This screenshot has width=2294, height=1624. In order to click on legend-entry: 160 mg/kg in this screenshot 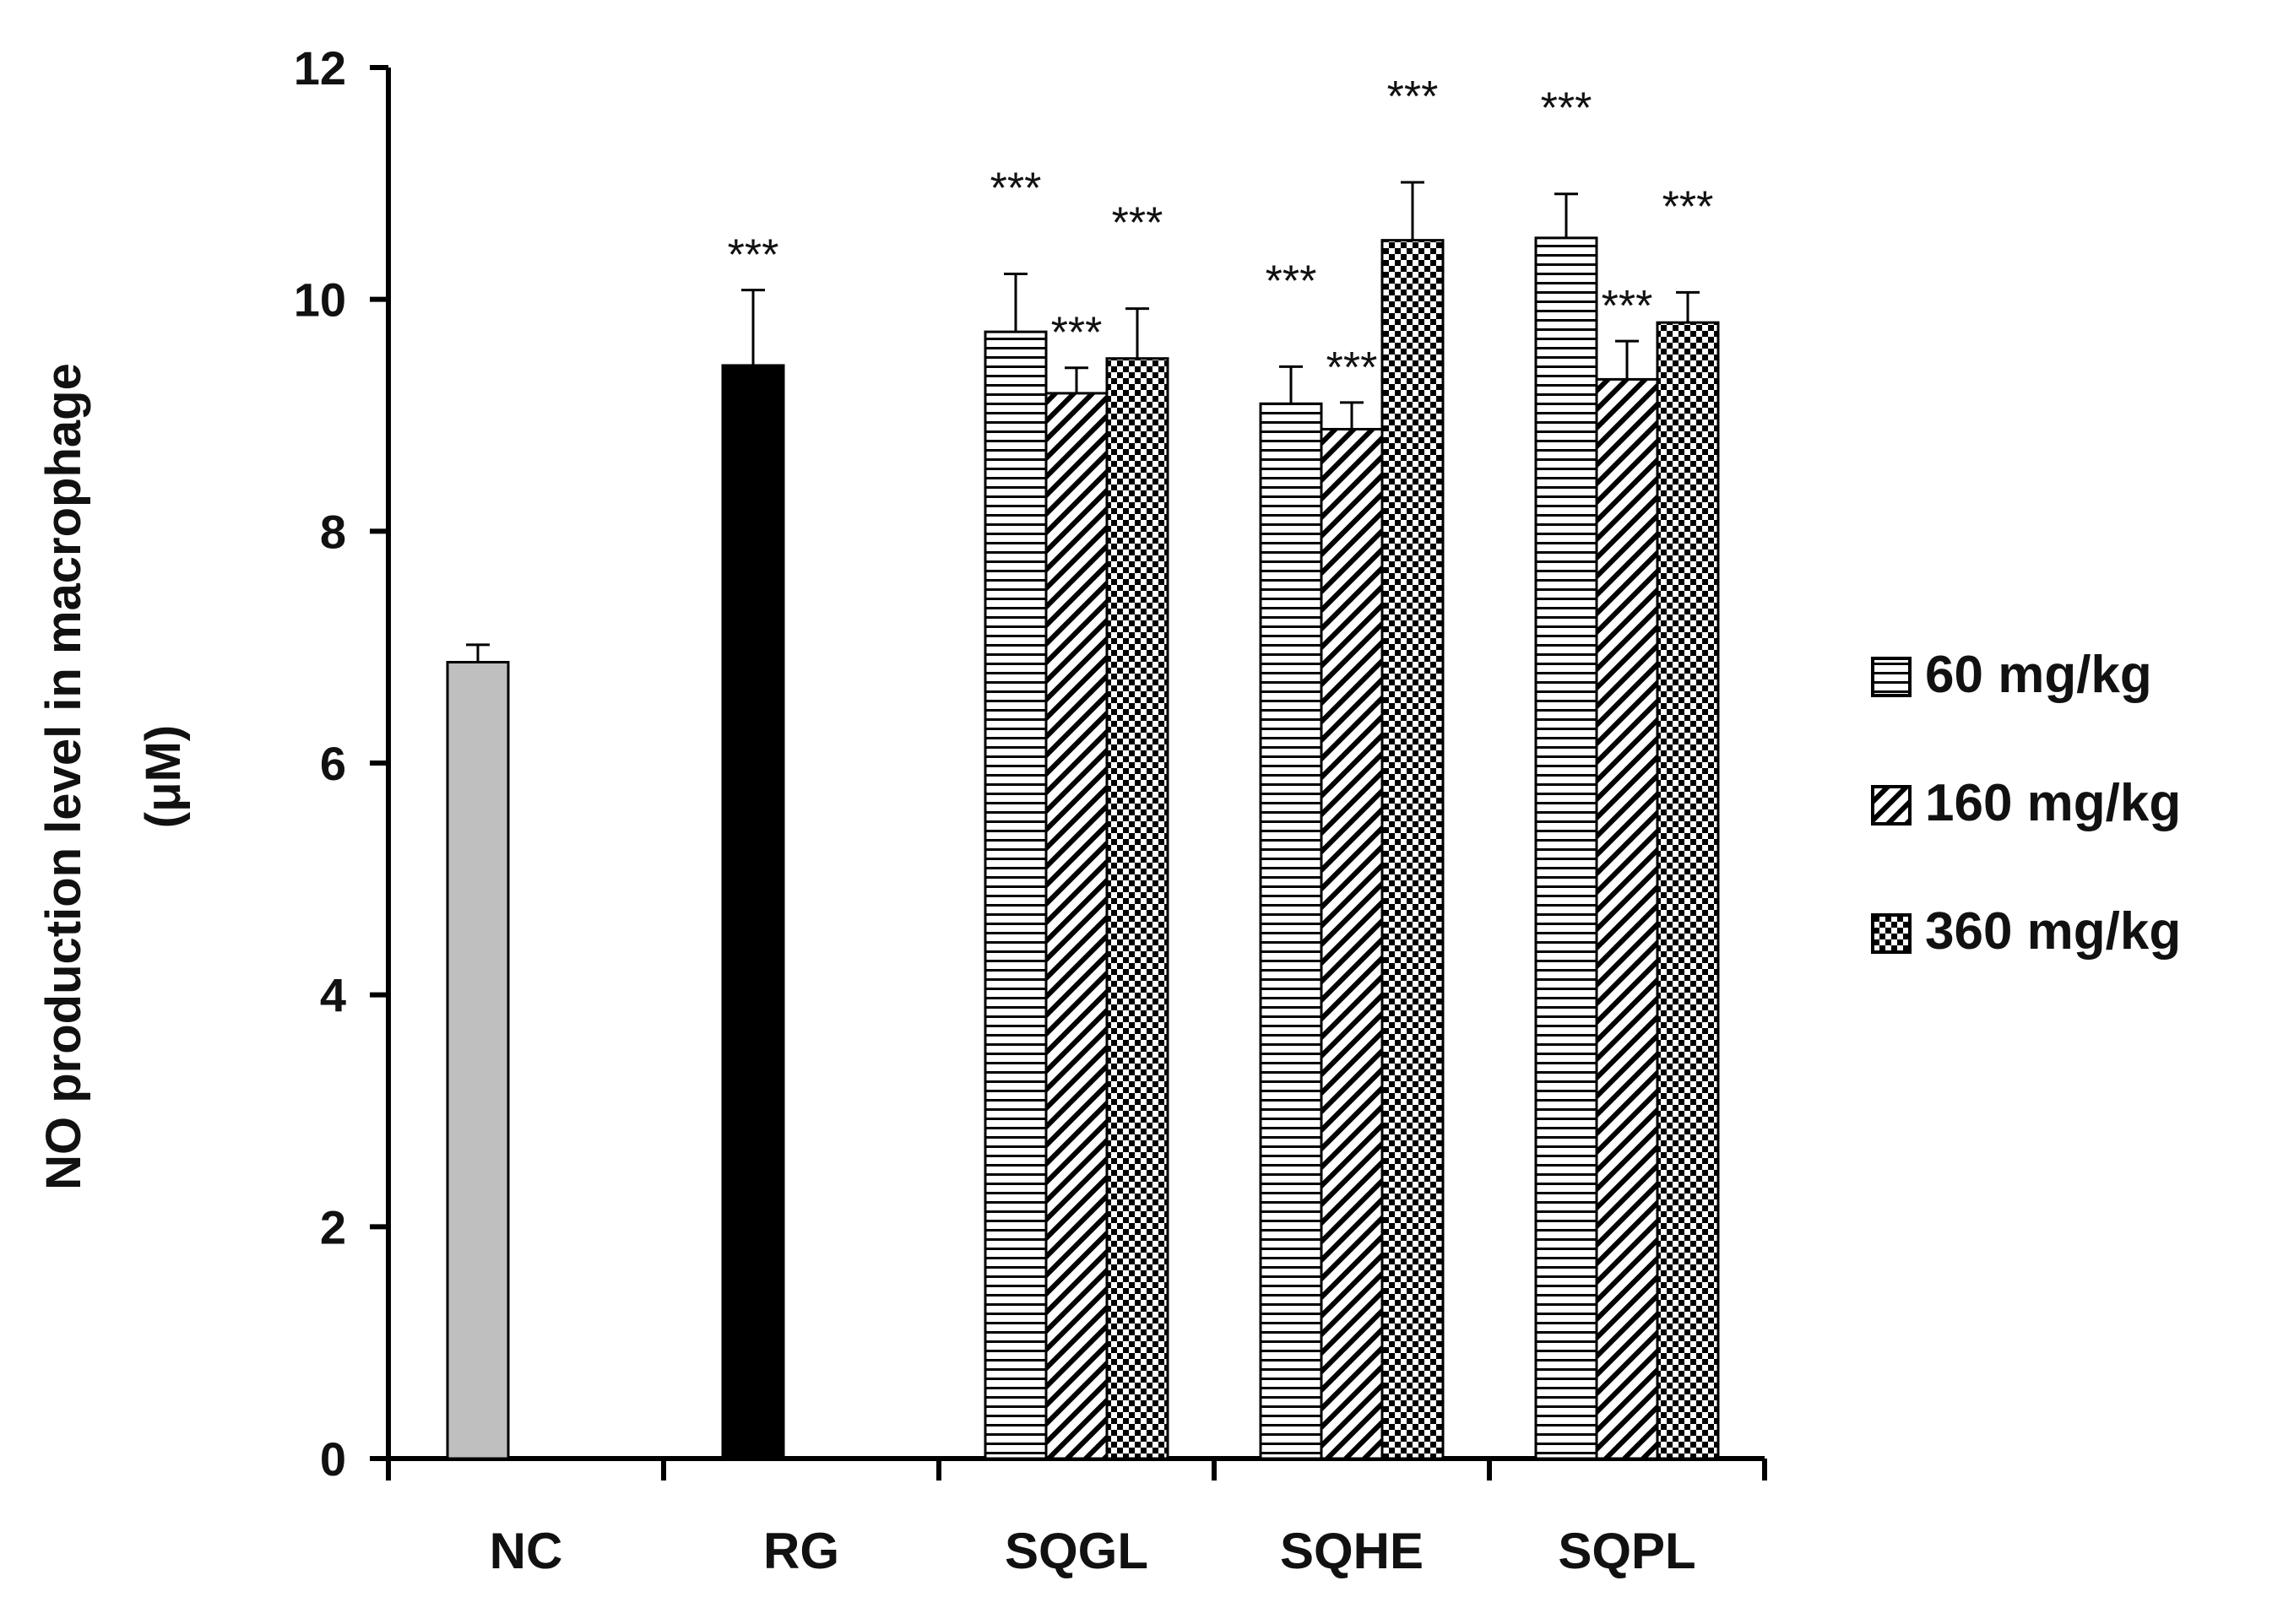, I will do `click(2053, 803)`.